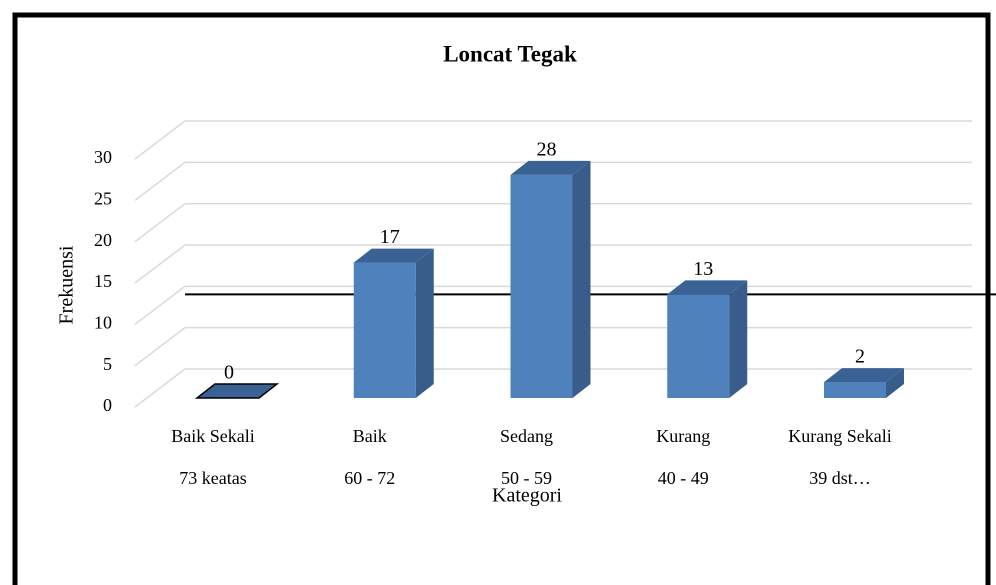  What do you see at coordinates (103, 198) in the screenshot?
I see `y-tick-label: 25` at bounding box center [103, 198].